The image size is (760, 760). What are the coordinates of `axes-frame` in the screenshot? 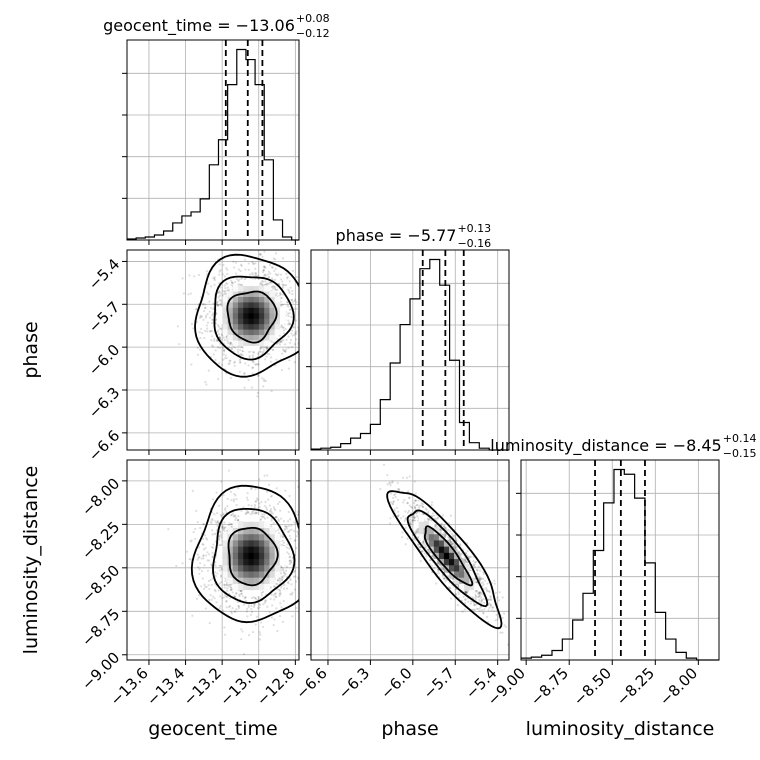 It's located at (213, 560).